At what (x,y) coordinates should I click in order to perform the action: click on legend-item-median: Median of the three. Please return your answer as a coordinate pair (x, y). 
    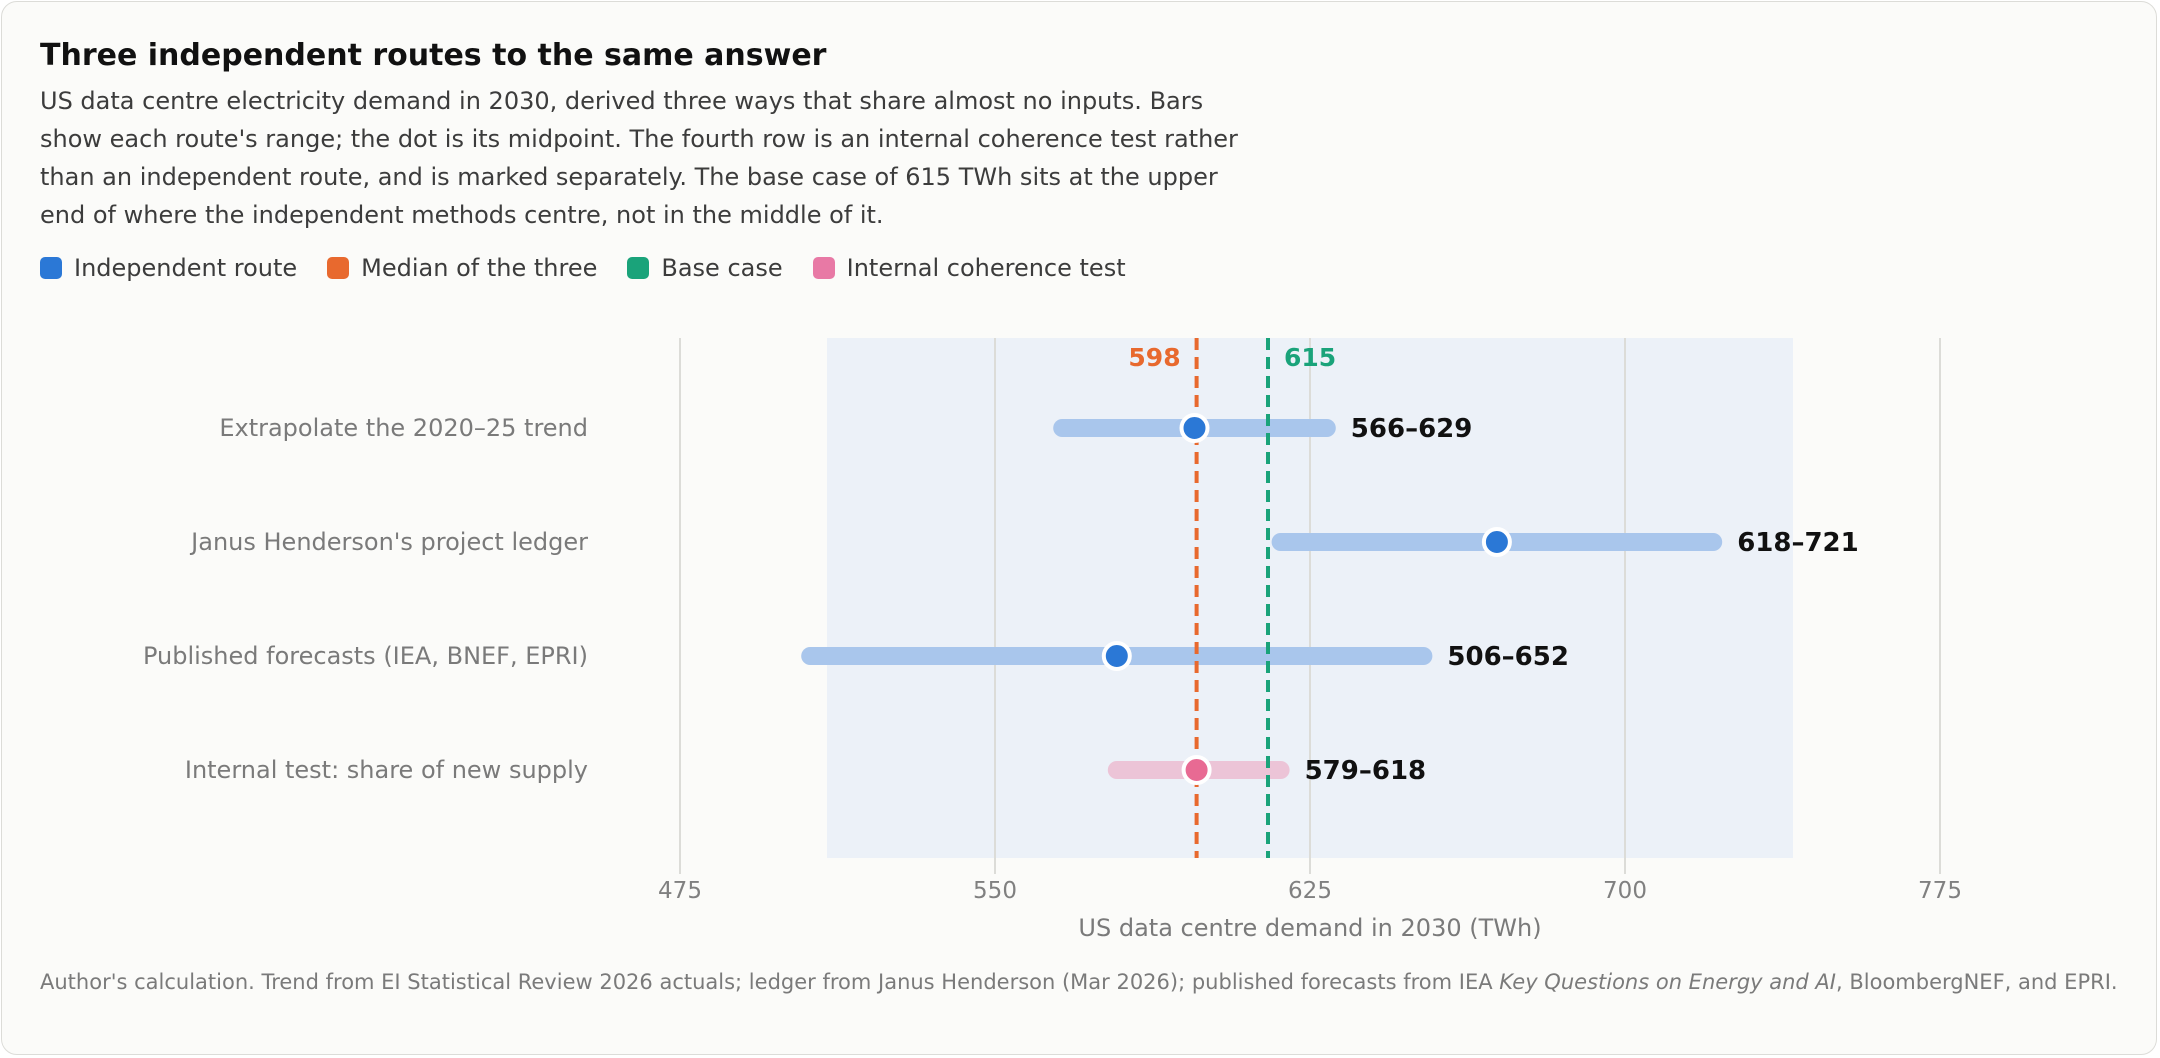
    Looking at the image, I should click on (462, 268).